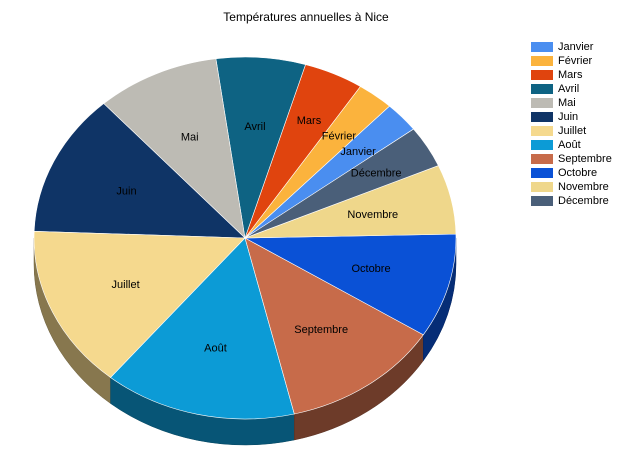 The image size is (631, 463). What do you see at coordinates (575, 61) in the screenshot?
I see `legend-label: Février` at bounding box center [575, 61].